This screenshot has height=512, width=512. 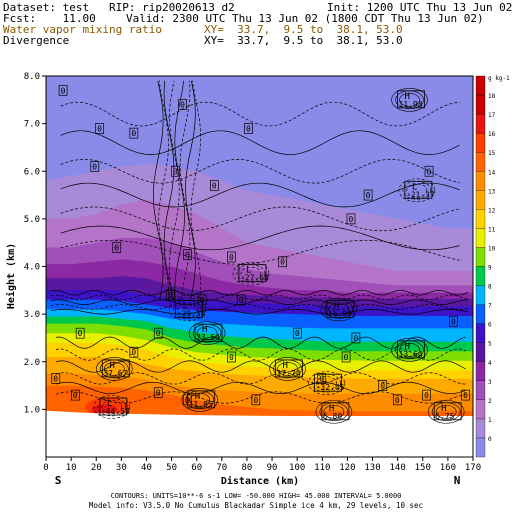 I want to click on extremum-value: 6.75, so click(x=444, y=416).